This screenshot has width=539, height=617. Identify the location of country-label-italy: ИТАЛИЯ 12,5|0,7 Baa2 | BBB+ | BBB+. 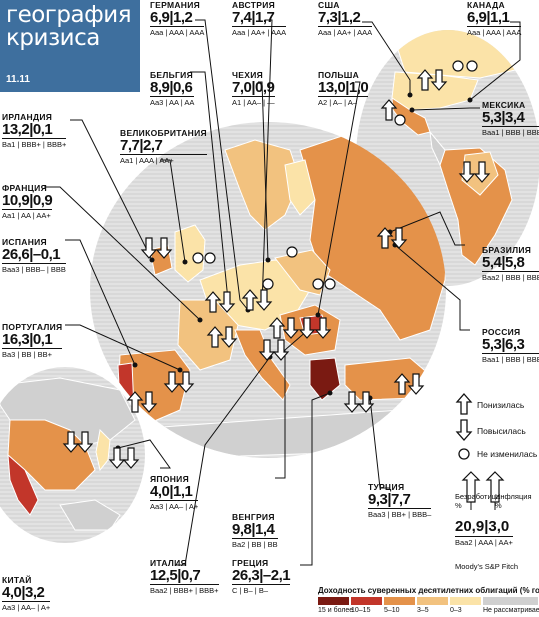
(184, 576).